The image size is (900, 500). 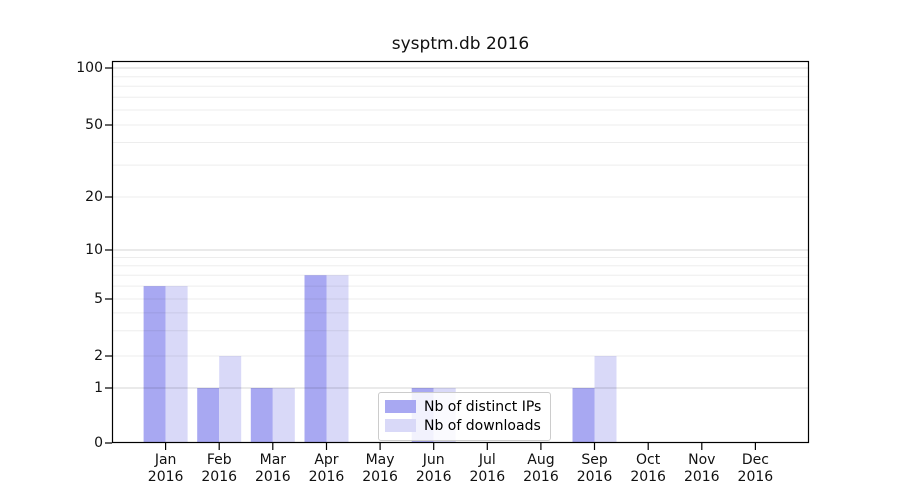 I want to click on bar-series0-feb, so click(x=208, y=415).